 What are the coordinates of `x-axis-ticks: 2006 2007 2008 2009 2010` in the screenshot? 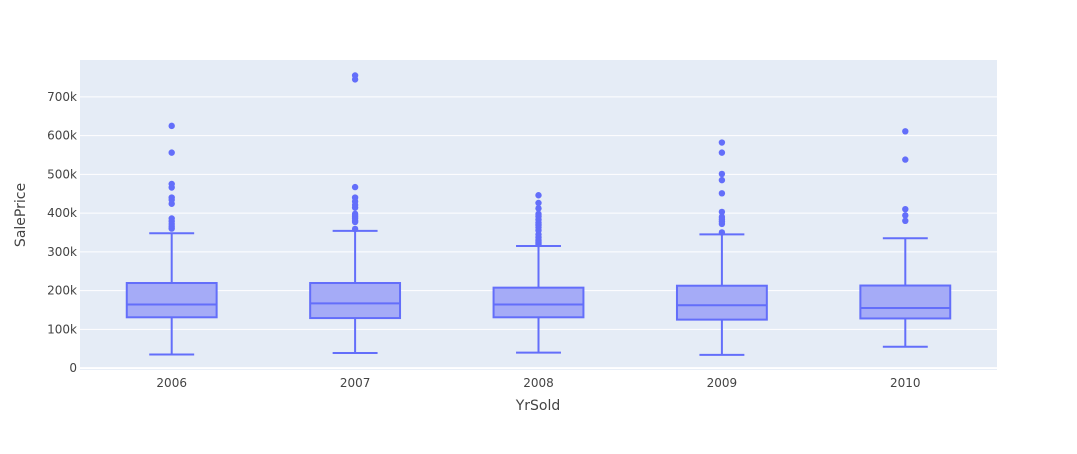 It's located at (538, 383).